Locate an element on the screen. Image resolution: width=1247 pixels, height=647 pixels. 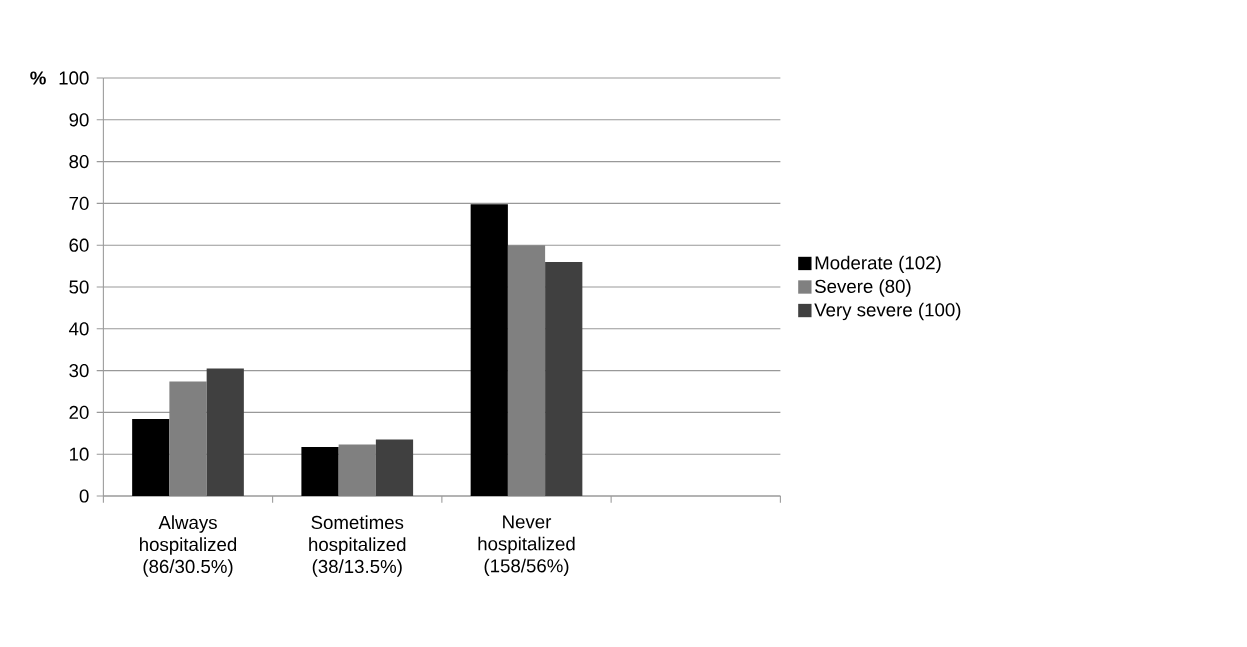
y-tick-label: 100 is located at coordinates (74, 78).